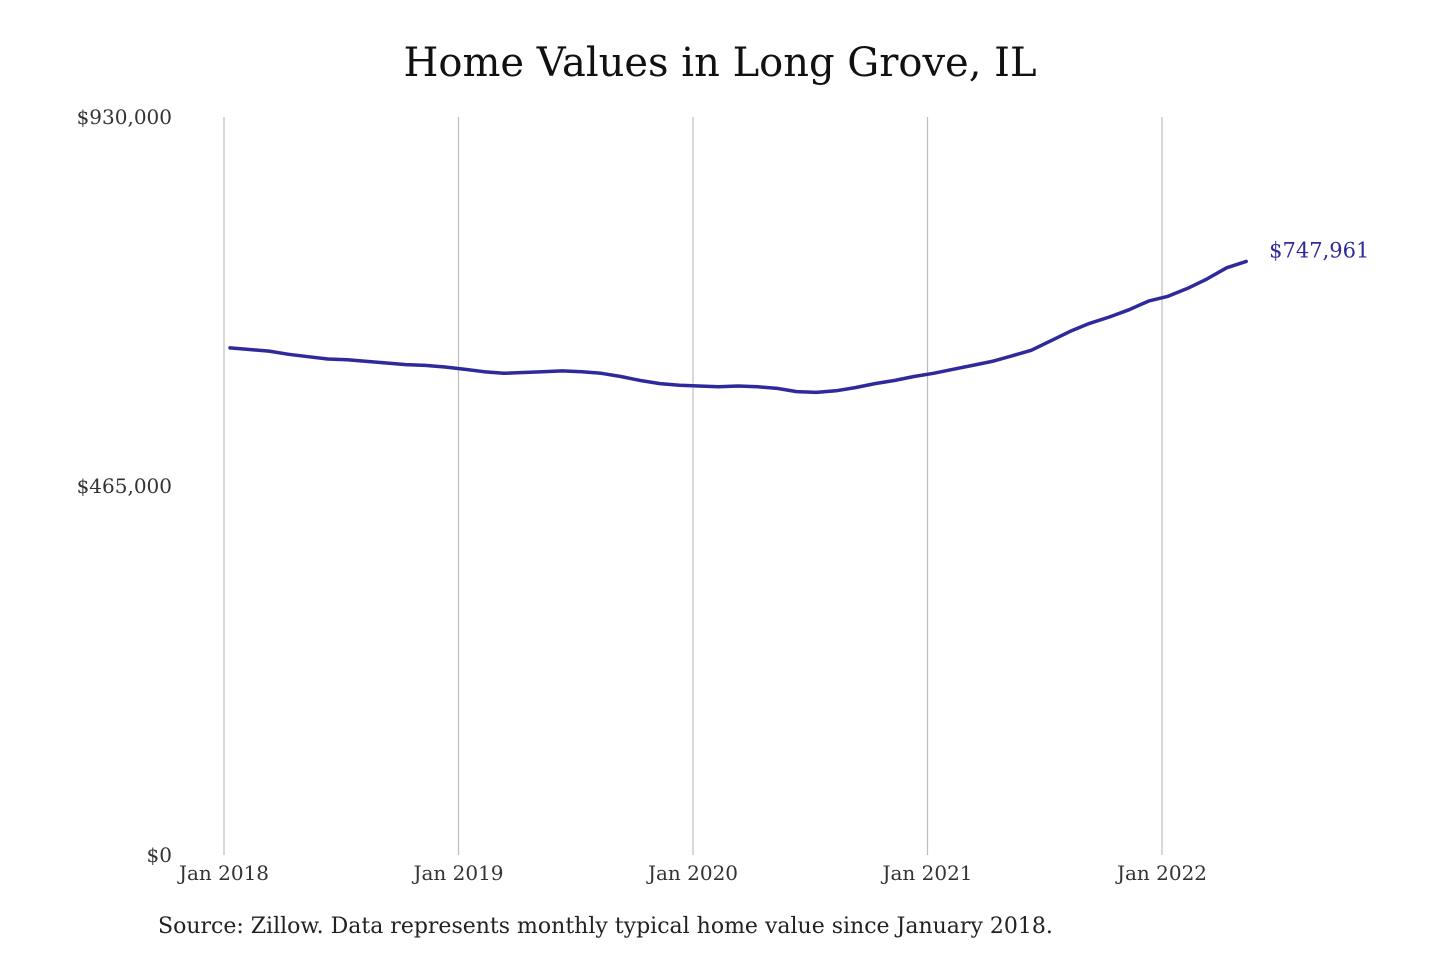 The image size is (1440, 960). Describe the element at coordinates (1161, 873) in the screenshot. I see `x-tick-label: Jan 2022` at that location.